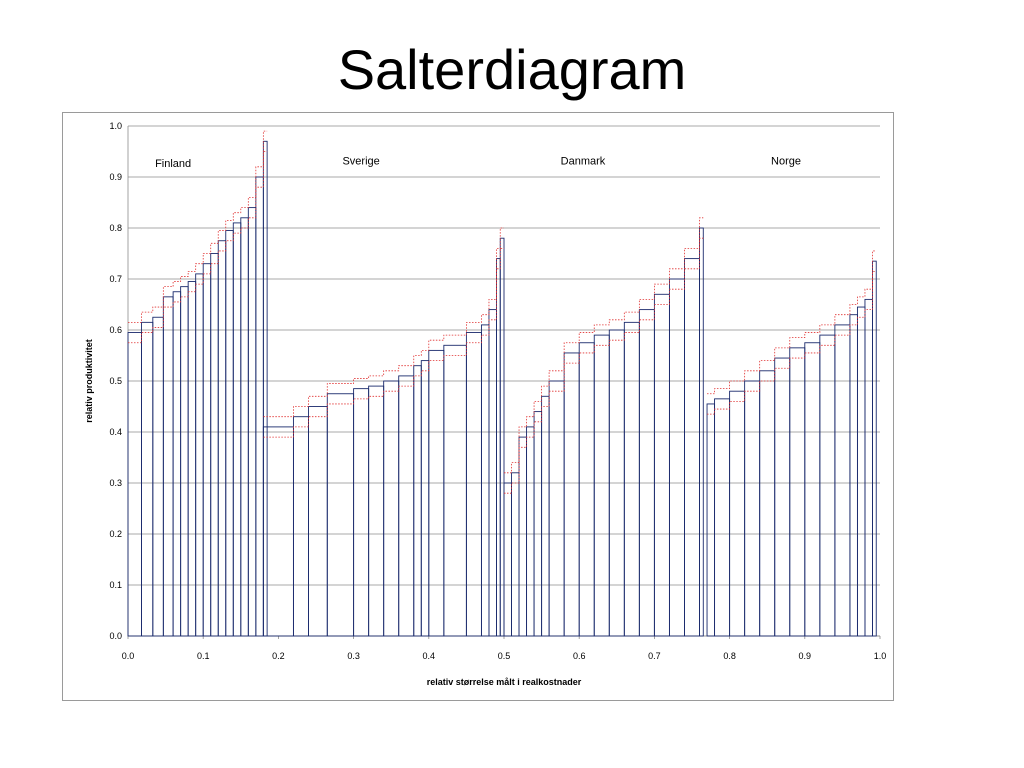  I want to click on slide-title: Salterdiagram, so click(512, 69).